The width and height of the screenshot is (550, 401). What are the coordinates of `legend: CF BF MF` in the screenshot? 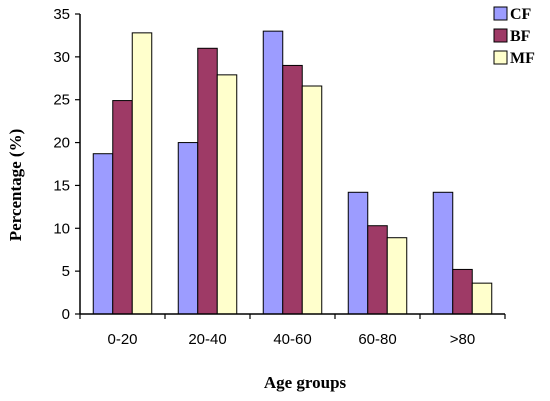 It's located at (514, 36).